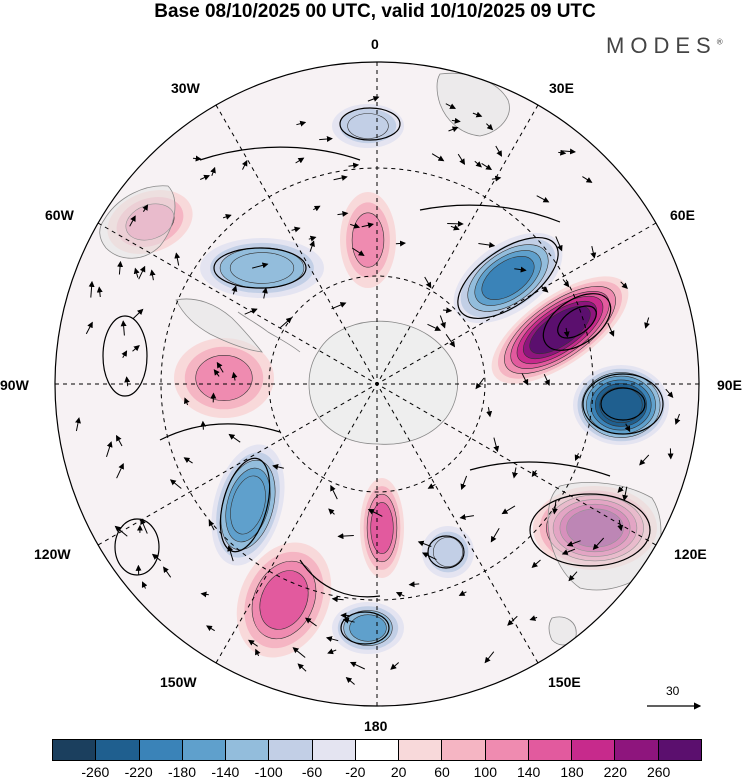 The width and height of the screenshot is (750, 783). I want to click on label-120e: 120E, so click(690, 554).